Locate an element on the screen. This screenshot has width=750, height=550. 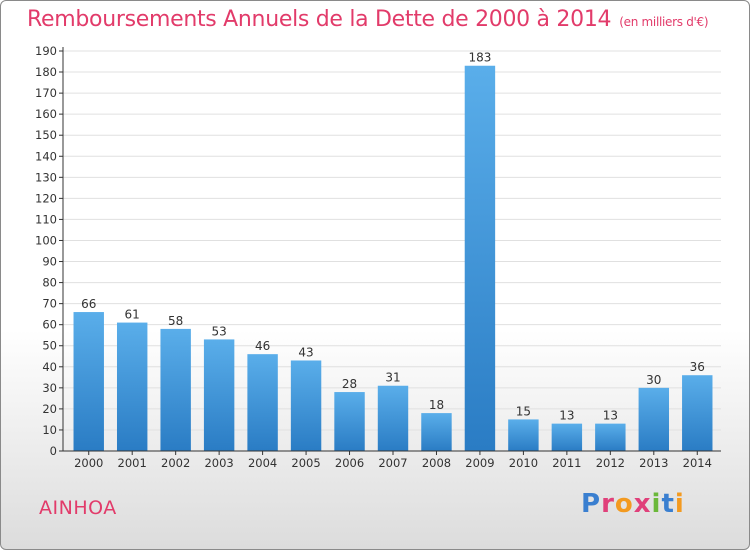
data-label-2000: 66 is located at coordinates (88, 304).